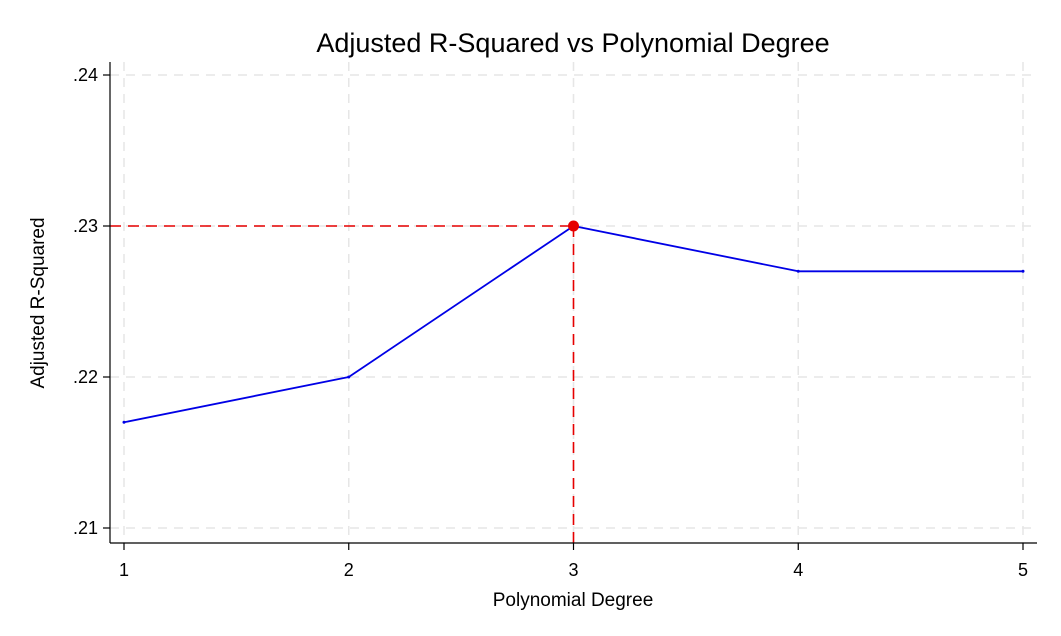 The width and height of the screenshot is (1061, 636). I want to click on x-tick-label-2: 3, so click(573, 570).